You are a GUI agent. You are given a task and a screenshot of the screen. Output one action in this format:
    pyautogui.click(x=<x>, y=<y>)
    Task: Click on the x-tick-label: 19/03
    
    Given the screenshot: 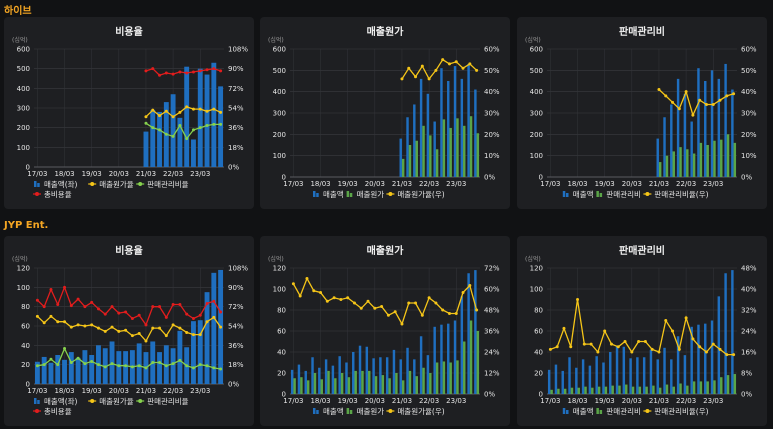 What is the action you would take?
    pyautogui.click(x=92, y=391)
    